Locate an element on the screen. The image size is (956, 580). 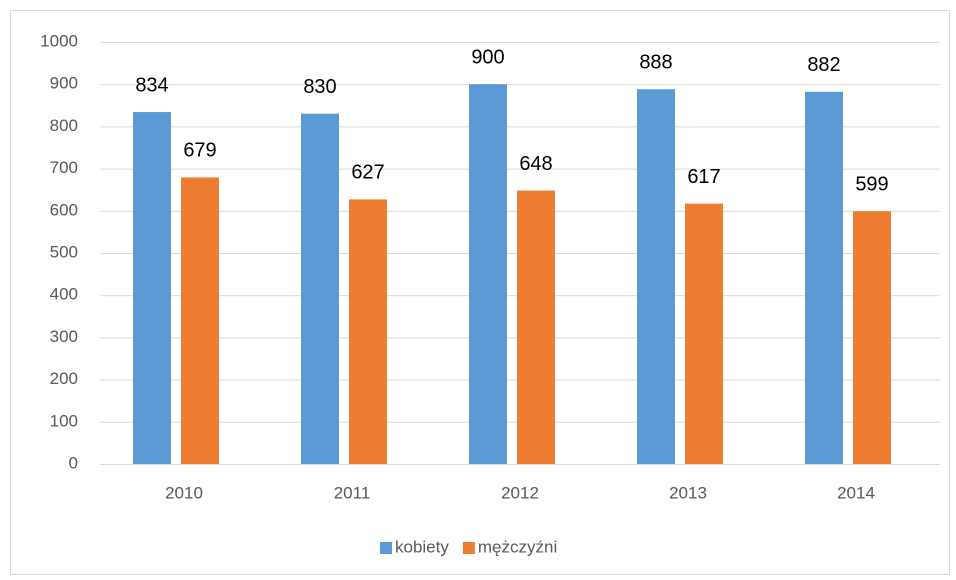
value-label: 599 is located at coordinates (871, 185).